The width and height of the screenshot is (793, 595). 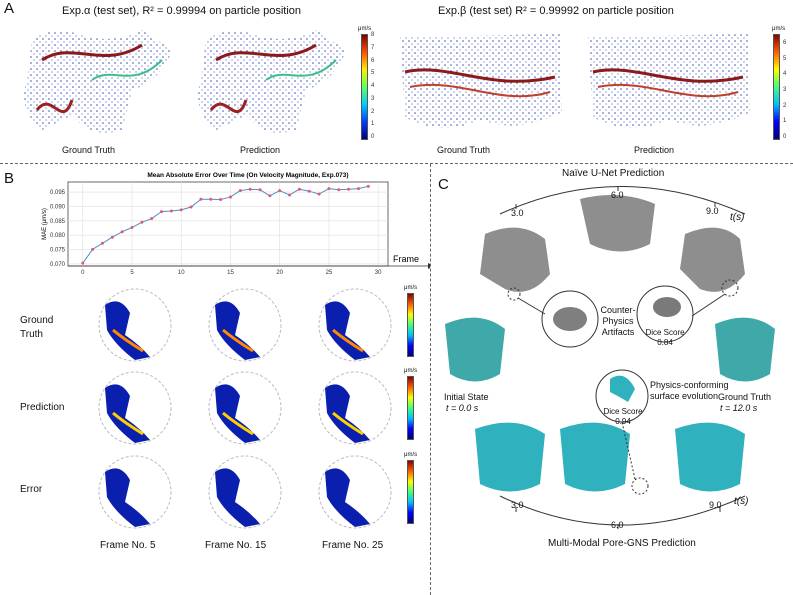 What do you see at coordinates (31, 489) in the screenshot?
I see `row-label-error: Error` at bounding box center [31, 489].